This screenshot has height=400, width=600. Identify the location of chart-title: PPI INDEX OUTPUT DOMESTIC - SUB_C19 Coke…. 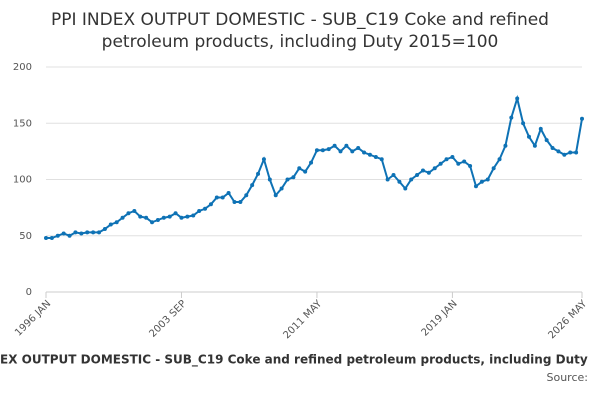
(300, 20).